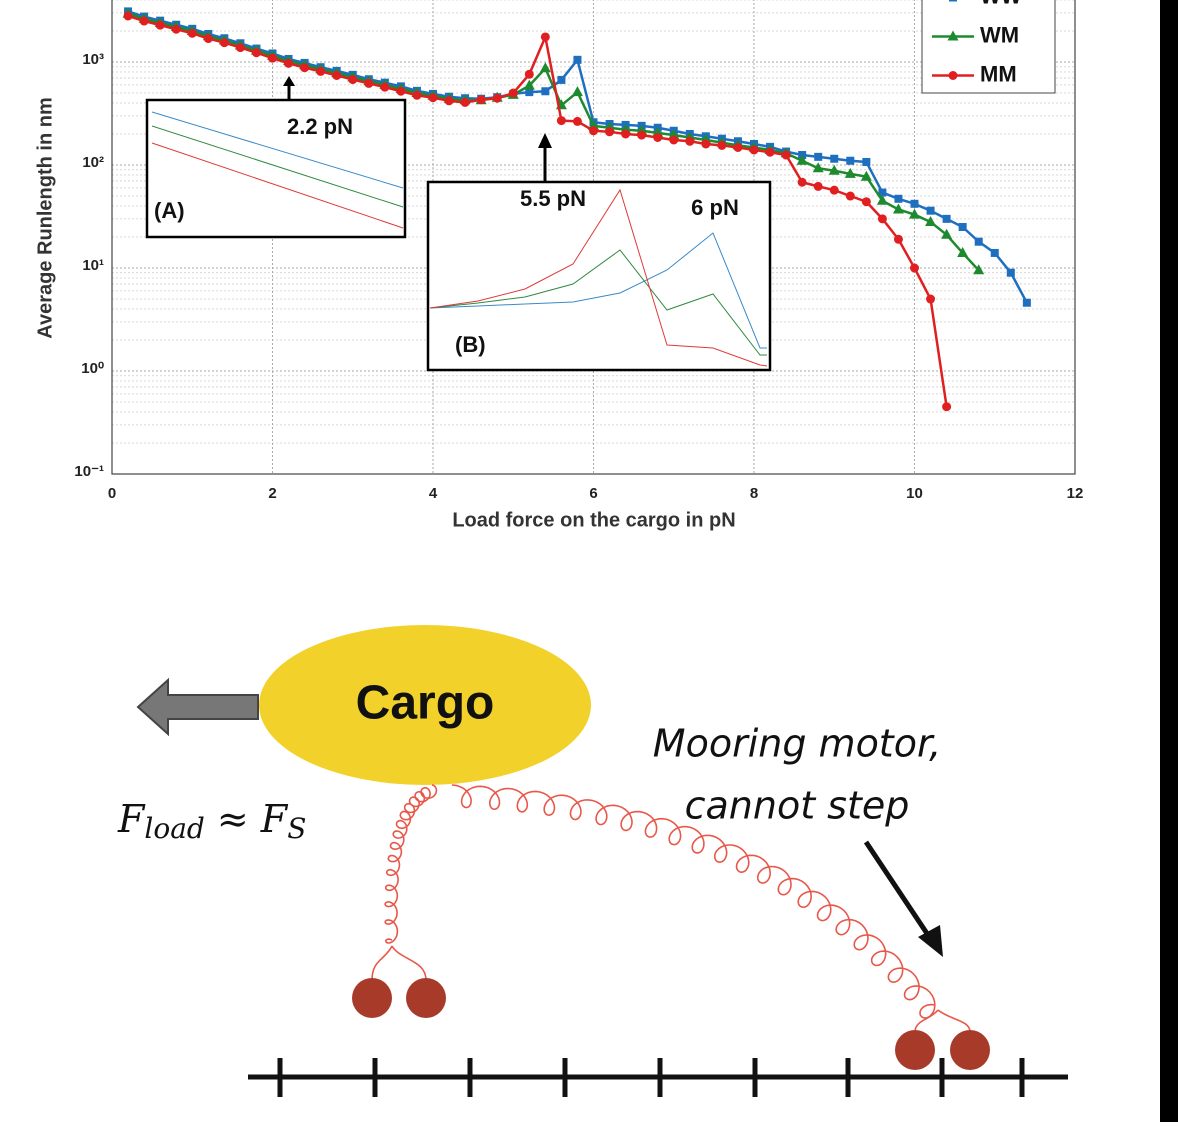  Describe the element at coordinates (93, 162) in the screenshot. I see `y-tick-label: 10²` at that location.